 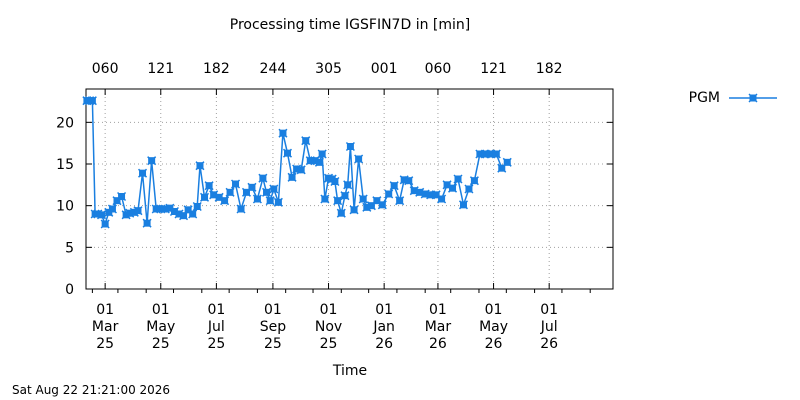 What do you see at coordinates (328, 327) in the screenshot?
I see `x-tick-label: Nov` at bounding box center [328, 327].